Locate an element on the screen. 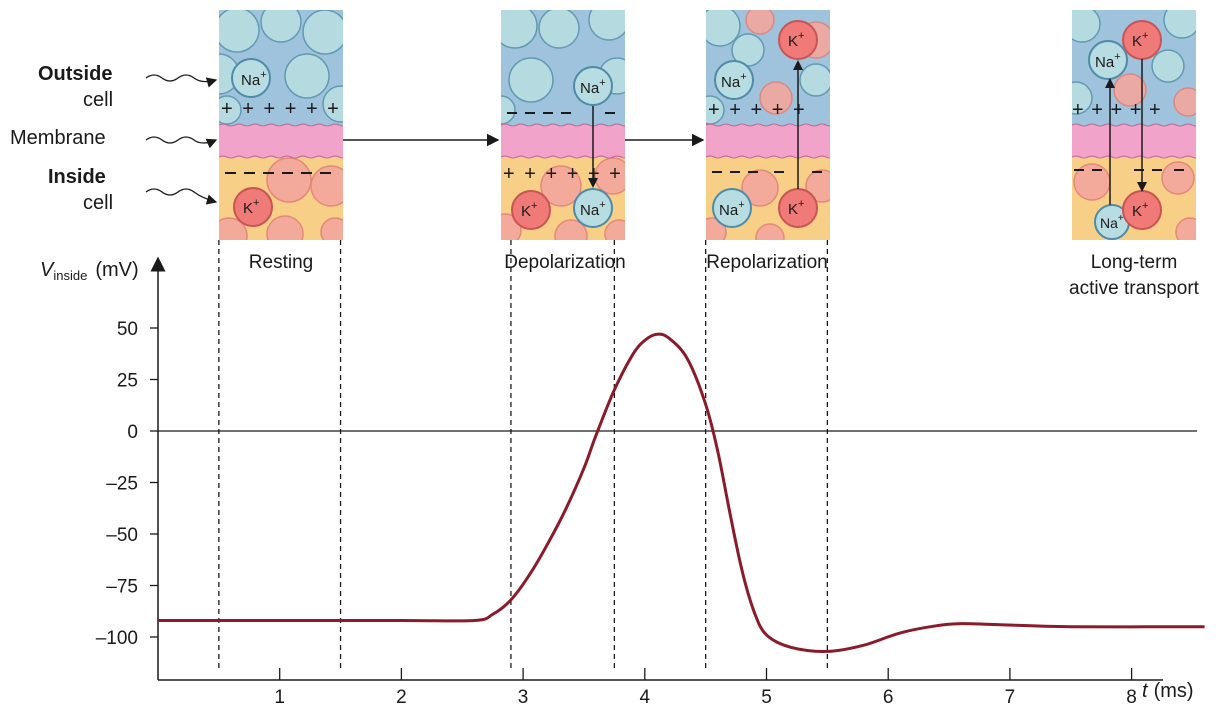  x-tick-label: 5 is located at coordinates (766, 697).